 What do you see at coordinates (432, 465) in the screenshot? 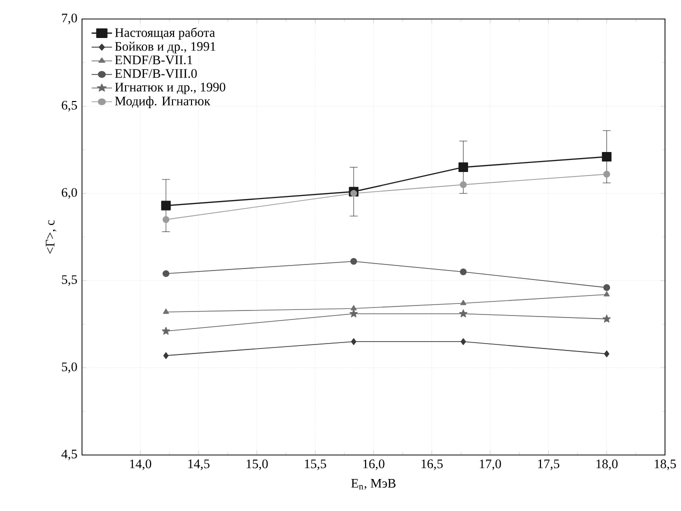
I see `x-tick-label: 16,5` at bounding box center [432, 465].